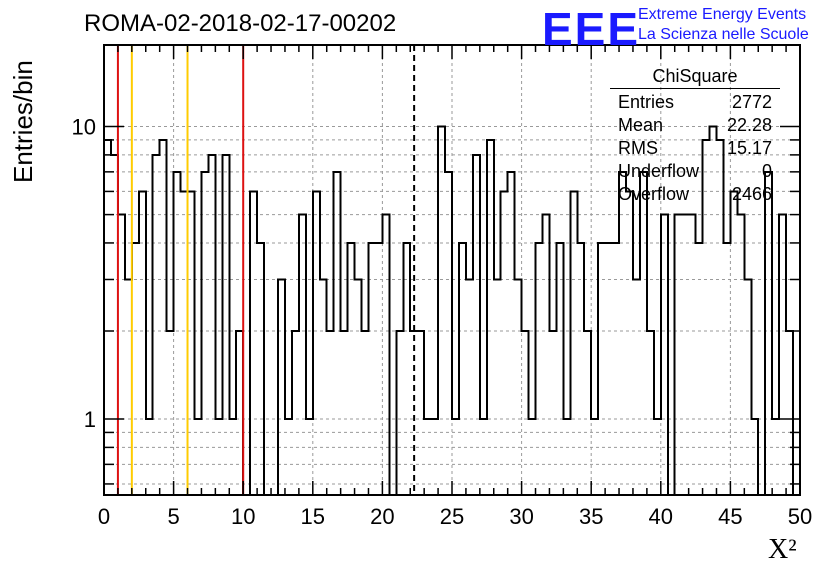  Describe the element at coordinates (659, 171) in the screenshot. I see `stats-label: Underflow` at that location.